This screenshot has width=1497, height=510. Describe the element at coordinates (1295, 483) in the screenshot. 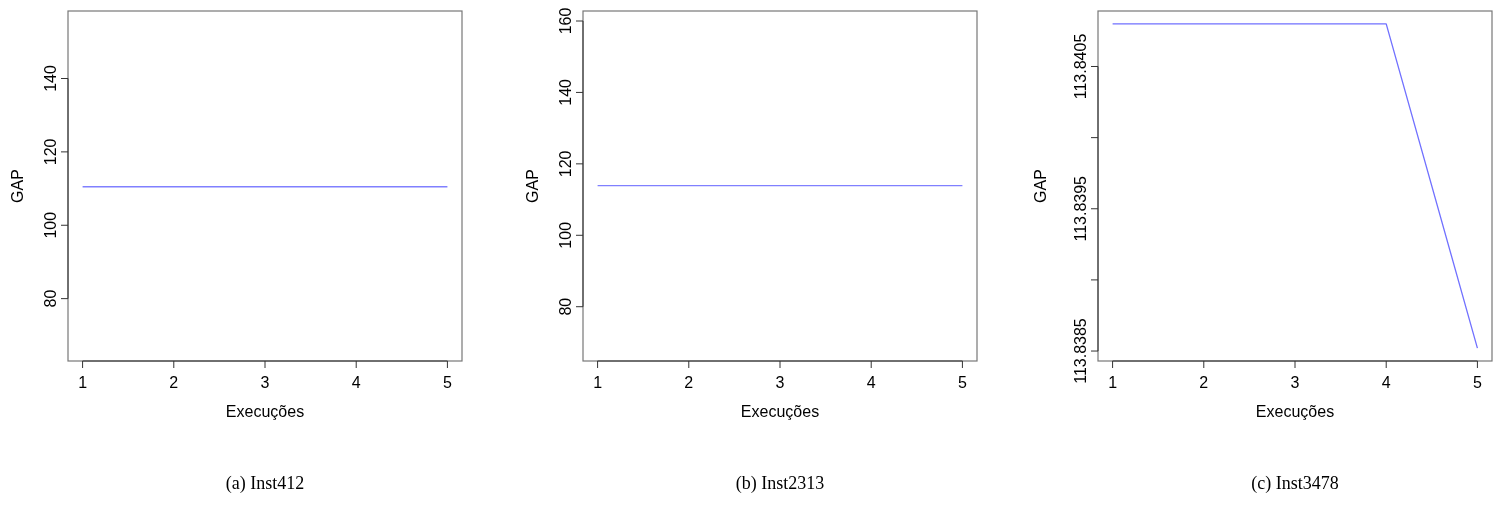

I see `text: (c) Inst3478` at that location.